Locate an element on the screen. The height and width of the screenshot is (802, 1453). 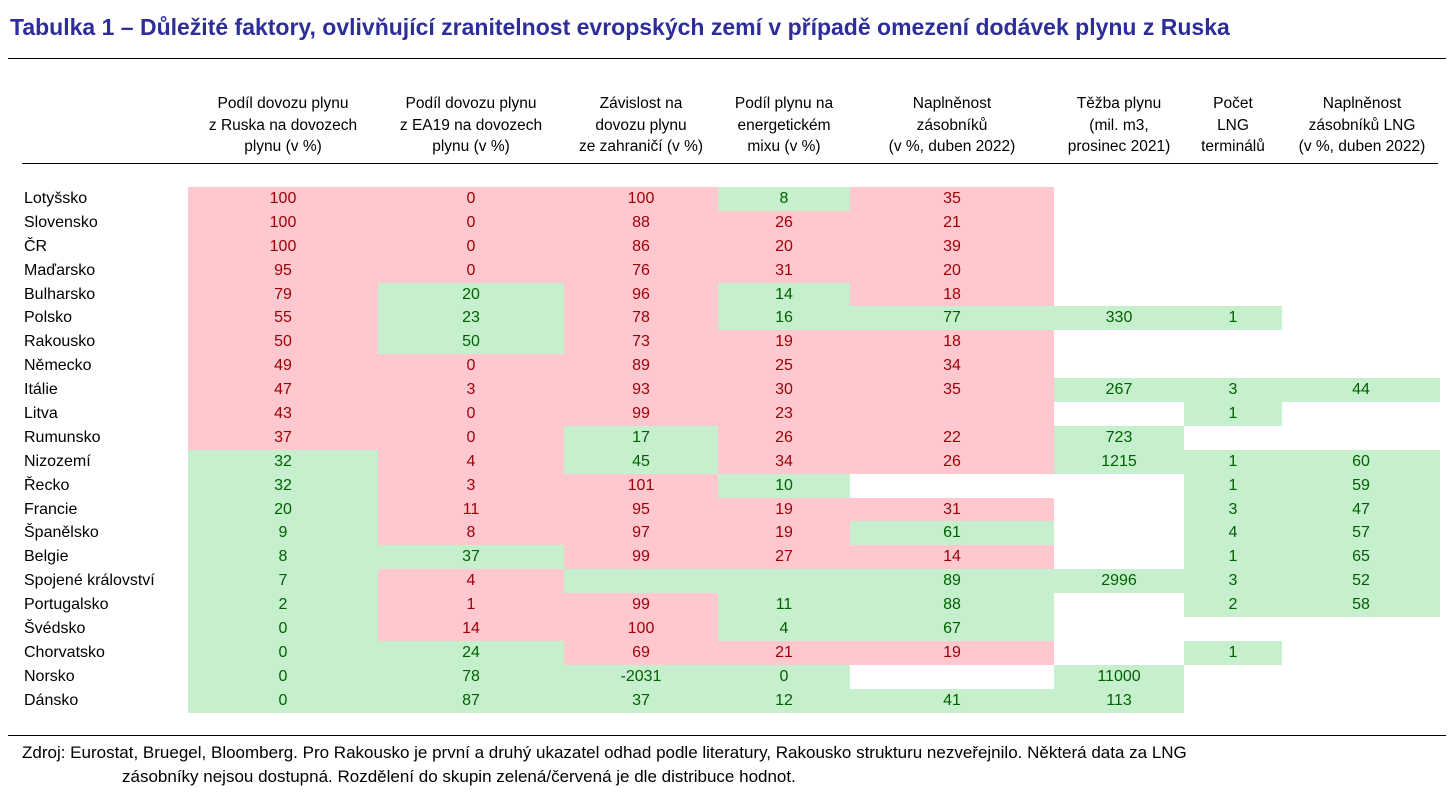
country-name: Itálie is located at coordinates (41, 390).